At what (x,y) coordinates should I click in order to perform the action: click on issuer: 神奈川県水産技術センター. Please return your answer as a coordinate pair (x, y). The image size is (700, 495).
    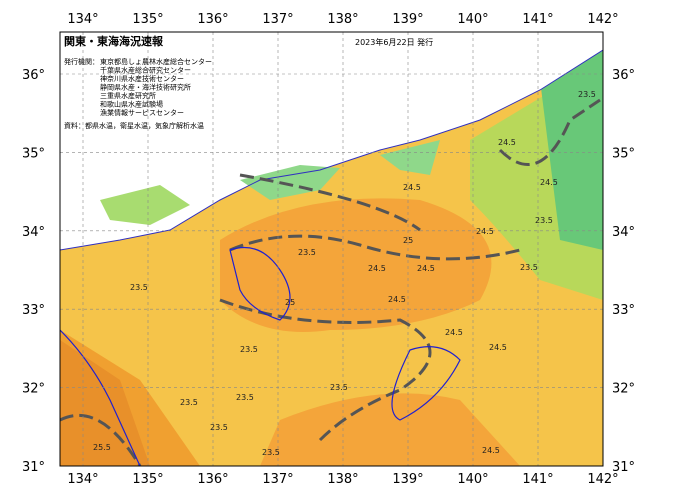
    Looking at the image, I should click on (142, 78).